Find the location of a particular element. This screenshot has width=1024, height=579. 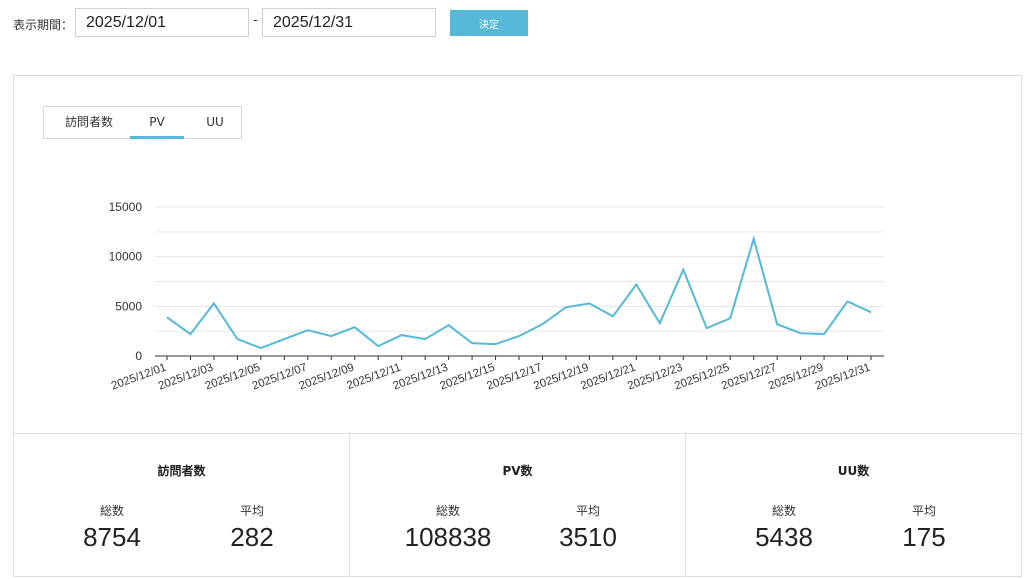

stat-total-value: 8754 is located at coordinates (112, 537).